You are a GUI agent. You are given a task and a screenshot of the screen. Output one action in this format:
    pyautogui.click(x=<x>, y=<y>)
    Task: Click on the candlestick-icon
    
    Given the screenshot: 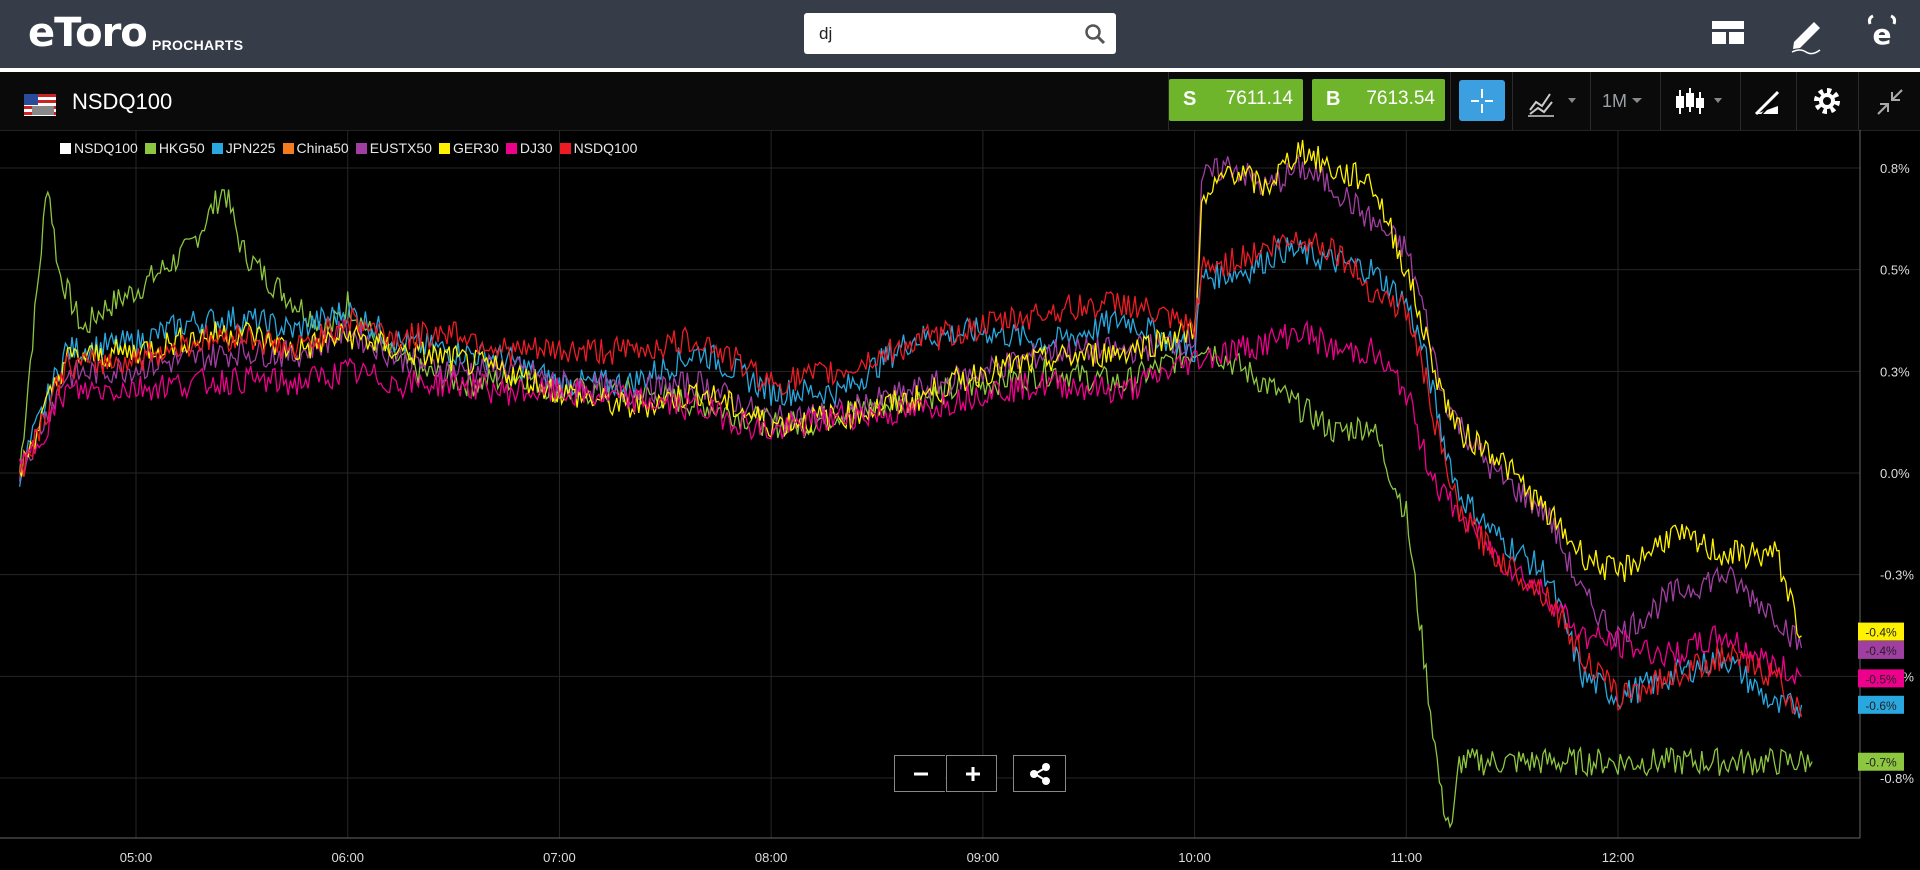 What is the action you would take?
    pyautogui.click(x=1700, y=101)
    